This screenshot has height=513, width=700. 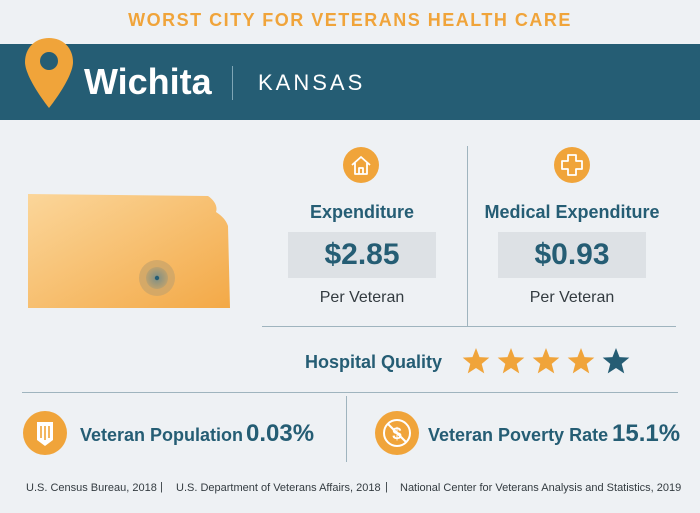 What do you see at coordinates (350, 20) in the screenshot?
I see `page-headline: WORST CITY FOR VETERANS HEALTH CARE` at bounding box center [350, 20].